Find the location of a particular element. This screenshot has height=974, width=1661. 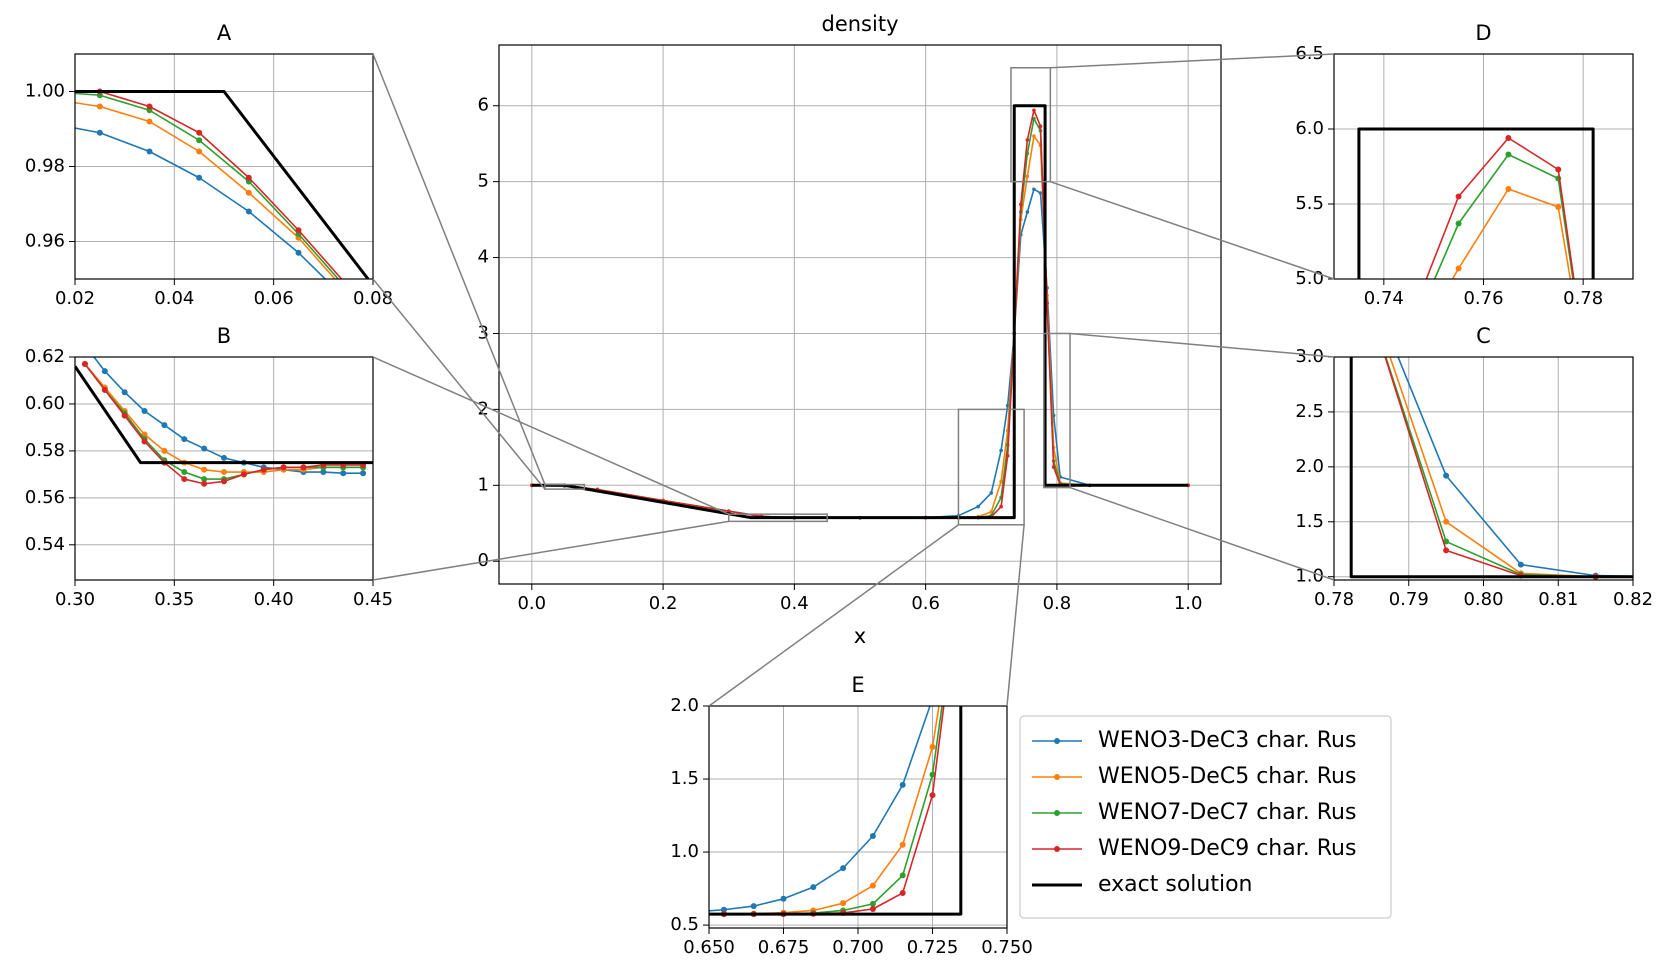

y-tick-label: 0.60 is located at coordinates (45, 403).